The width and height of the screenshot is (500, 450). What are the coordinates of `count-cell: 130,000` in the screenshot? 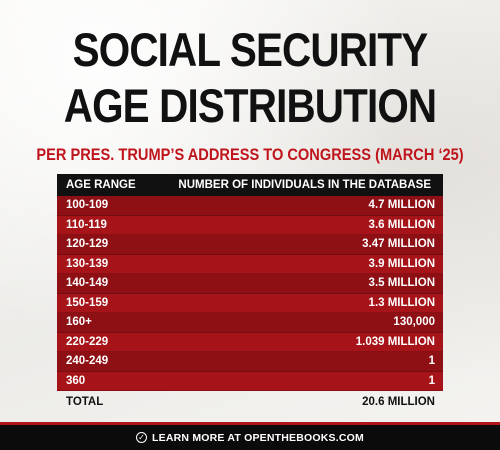 It's located at (414, 322).